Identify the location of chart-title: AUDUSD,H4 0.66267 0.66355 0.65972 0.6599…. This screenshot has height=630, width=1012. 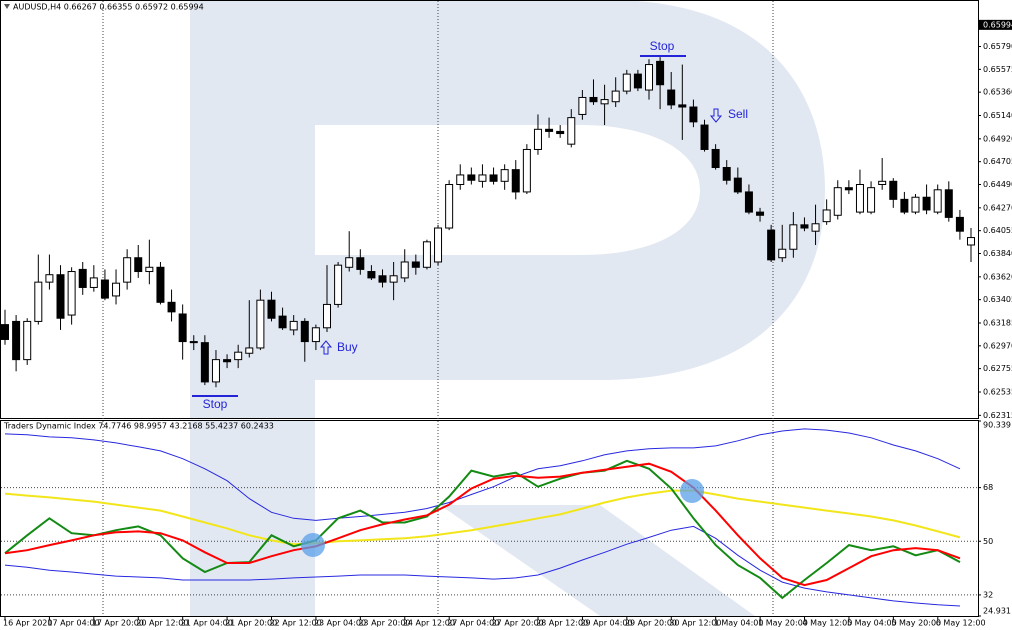
(108, 7).